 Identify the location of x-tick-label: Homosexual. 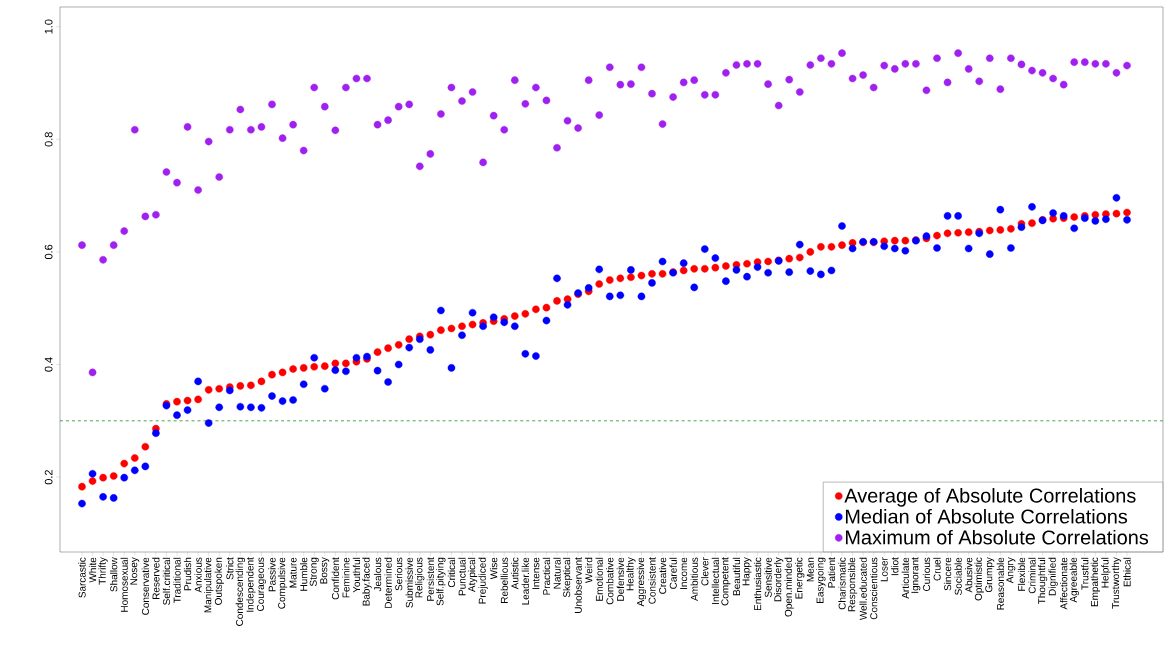
(124, 584).